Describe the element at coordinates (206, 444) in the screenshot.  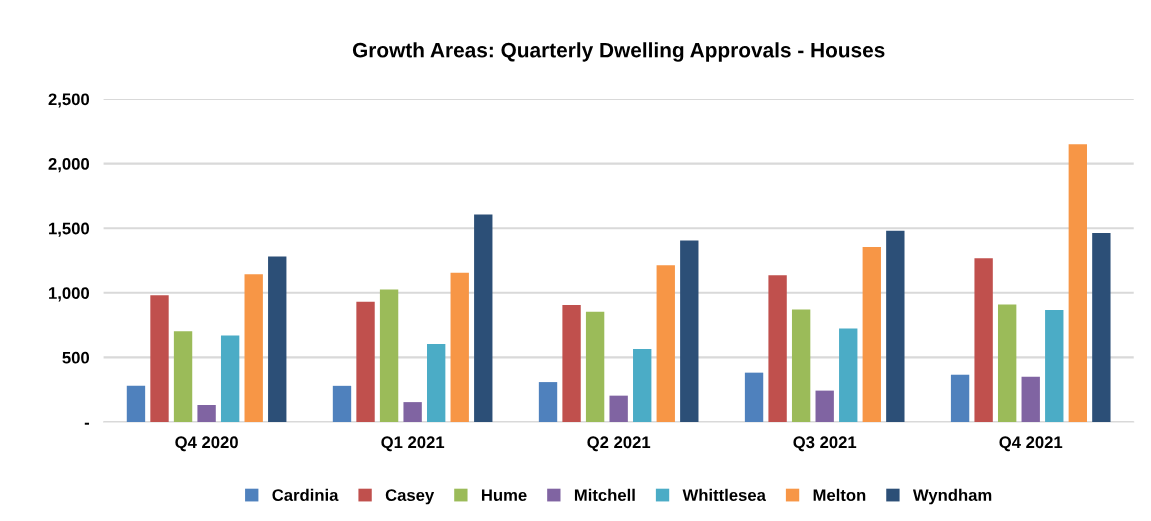
I see `x-tick-label: Q4 2020` at that location.